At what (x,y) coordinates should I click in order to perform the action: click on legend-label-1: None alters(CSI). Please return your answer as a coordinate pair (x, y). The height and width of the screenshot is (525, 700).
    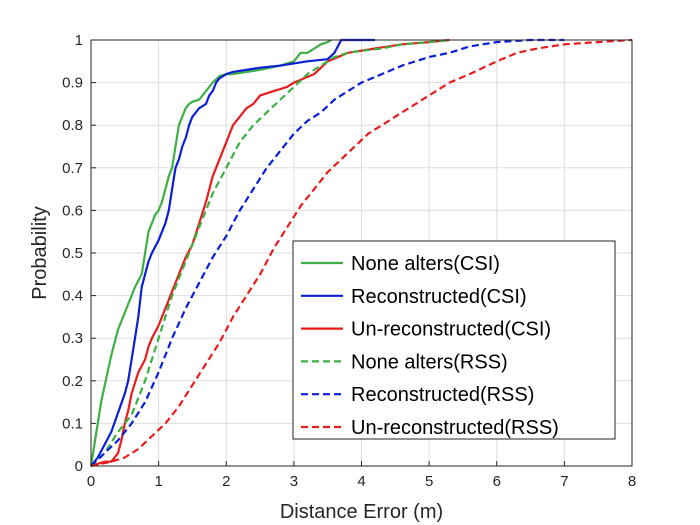
    Looking at the image, I should click on (425, 264).